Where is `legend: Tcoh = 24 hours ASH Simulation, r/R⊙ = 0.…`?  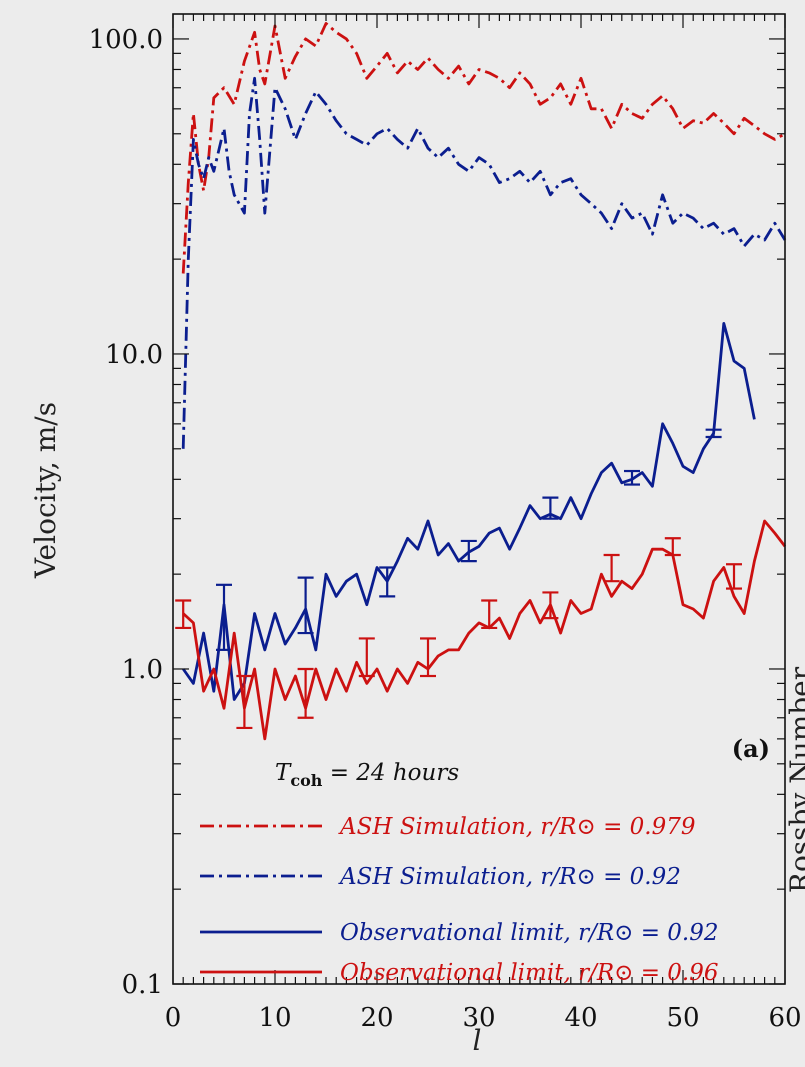
legend: Tcoh = 24 hours ASH Simulation, r/R⊙ = 0.… is located at coordinates (459, 873).